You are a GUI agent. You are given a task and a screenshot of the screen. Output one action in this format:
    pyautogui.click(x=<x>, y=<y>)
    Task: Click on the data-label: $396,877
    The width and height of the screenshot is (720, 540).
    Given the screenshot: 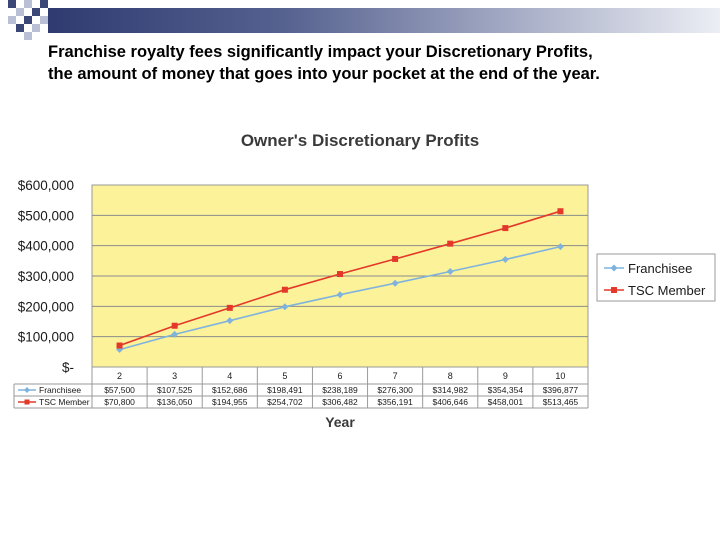 What is the action you would take?
    pyautogui.click(x=561, y=390)
    